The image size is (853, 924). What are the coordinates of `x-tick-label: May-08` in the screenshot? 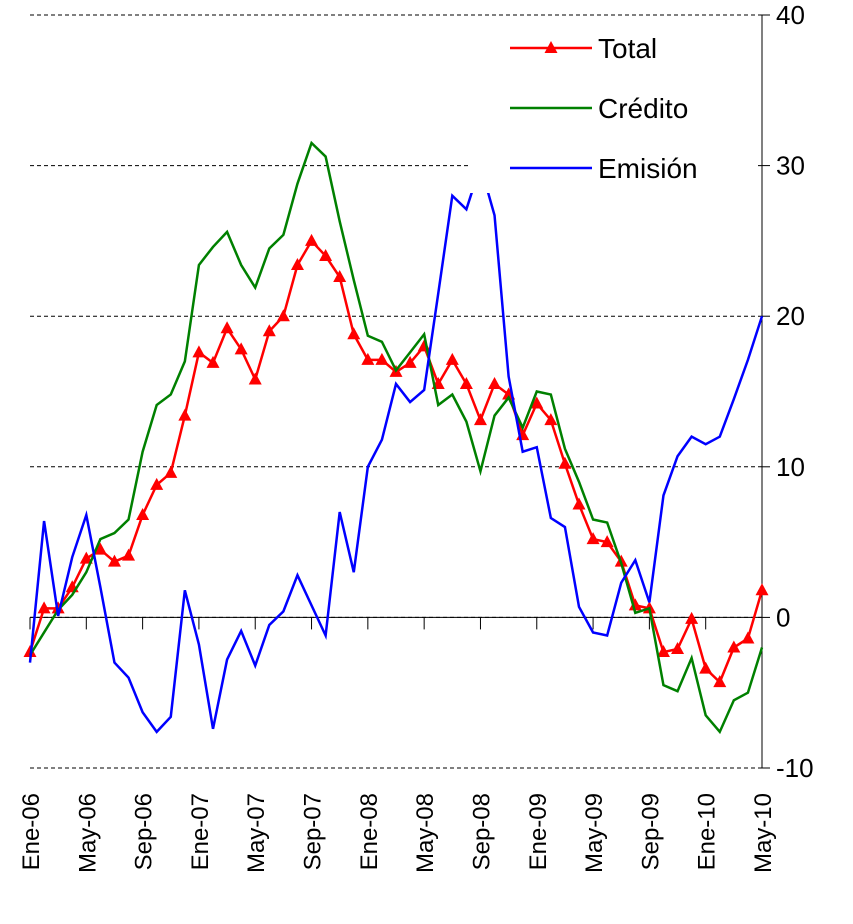 It's located at (425, 833).